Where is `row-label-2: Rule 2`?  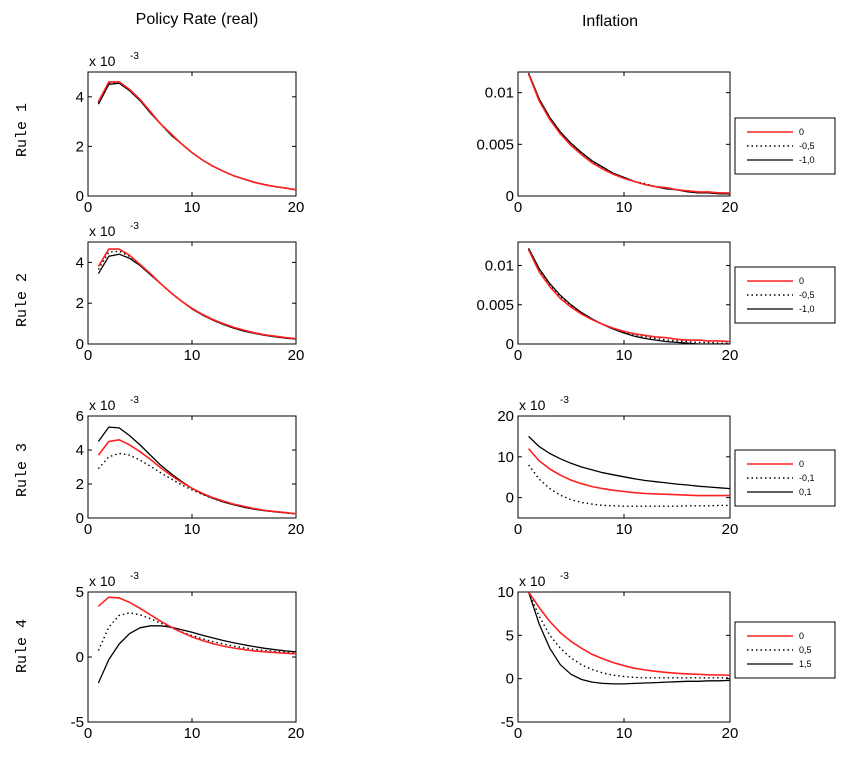 row-label-2: Rule 2 is located at coordinates (22, 300).